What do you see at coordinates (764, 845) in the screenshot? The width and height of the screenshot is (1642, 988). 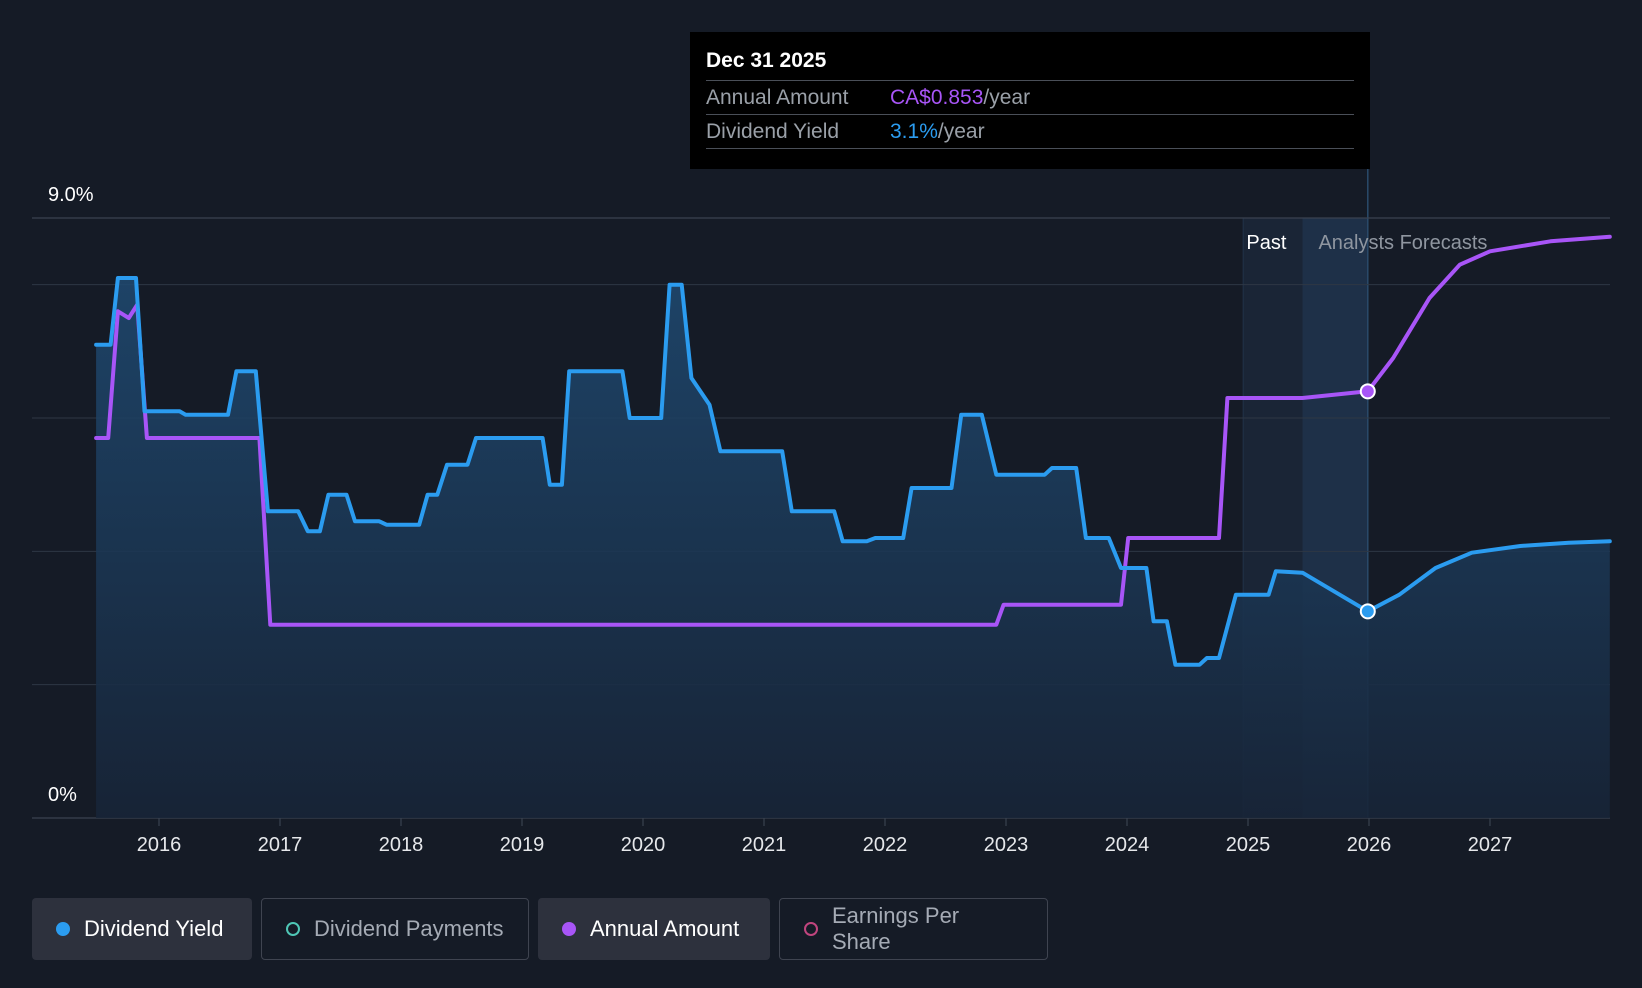 I see `x-tick-label: 2021` at bounding box center [764, 845].